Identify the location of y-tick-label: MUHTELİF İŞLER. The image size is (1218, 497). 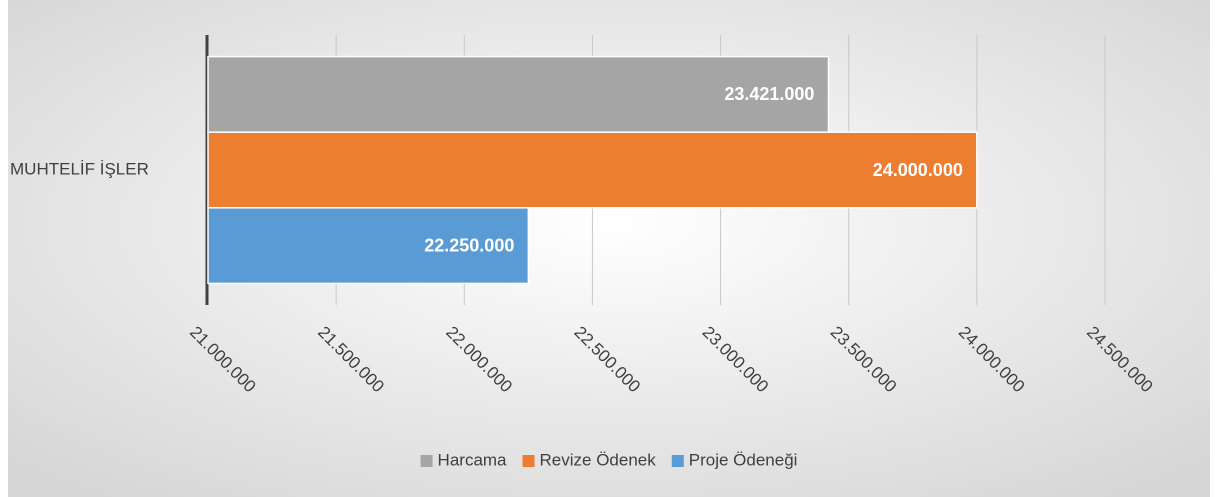
(79, 168).